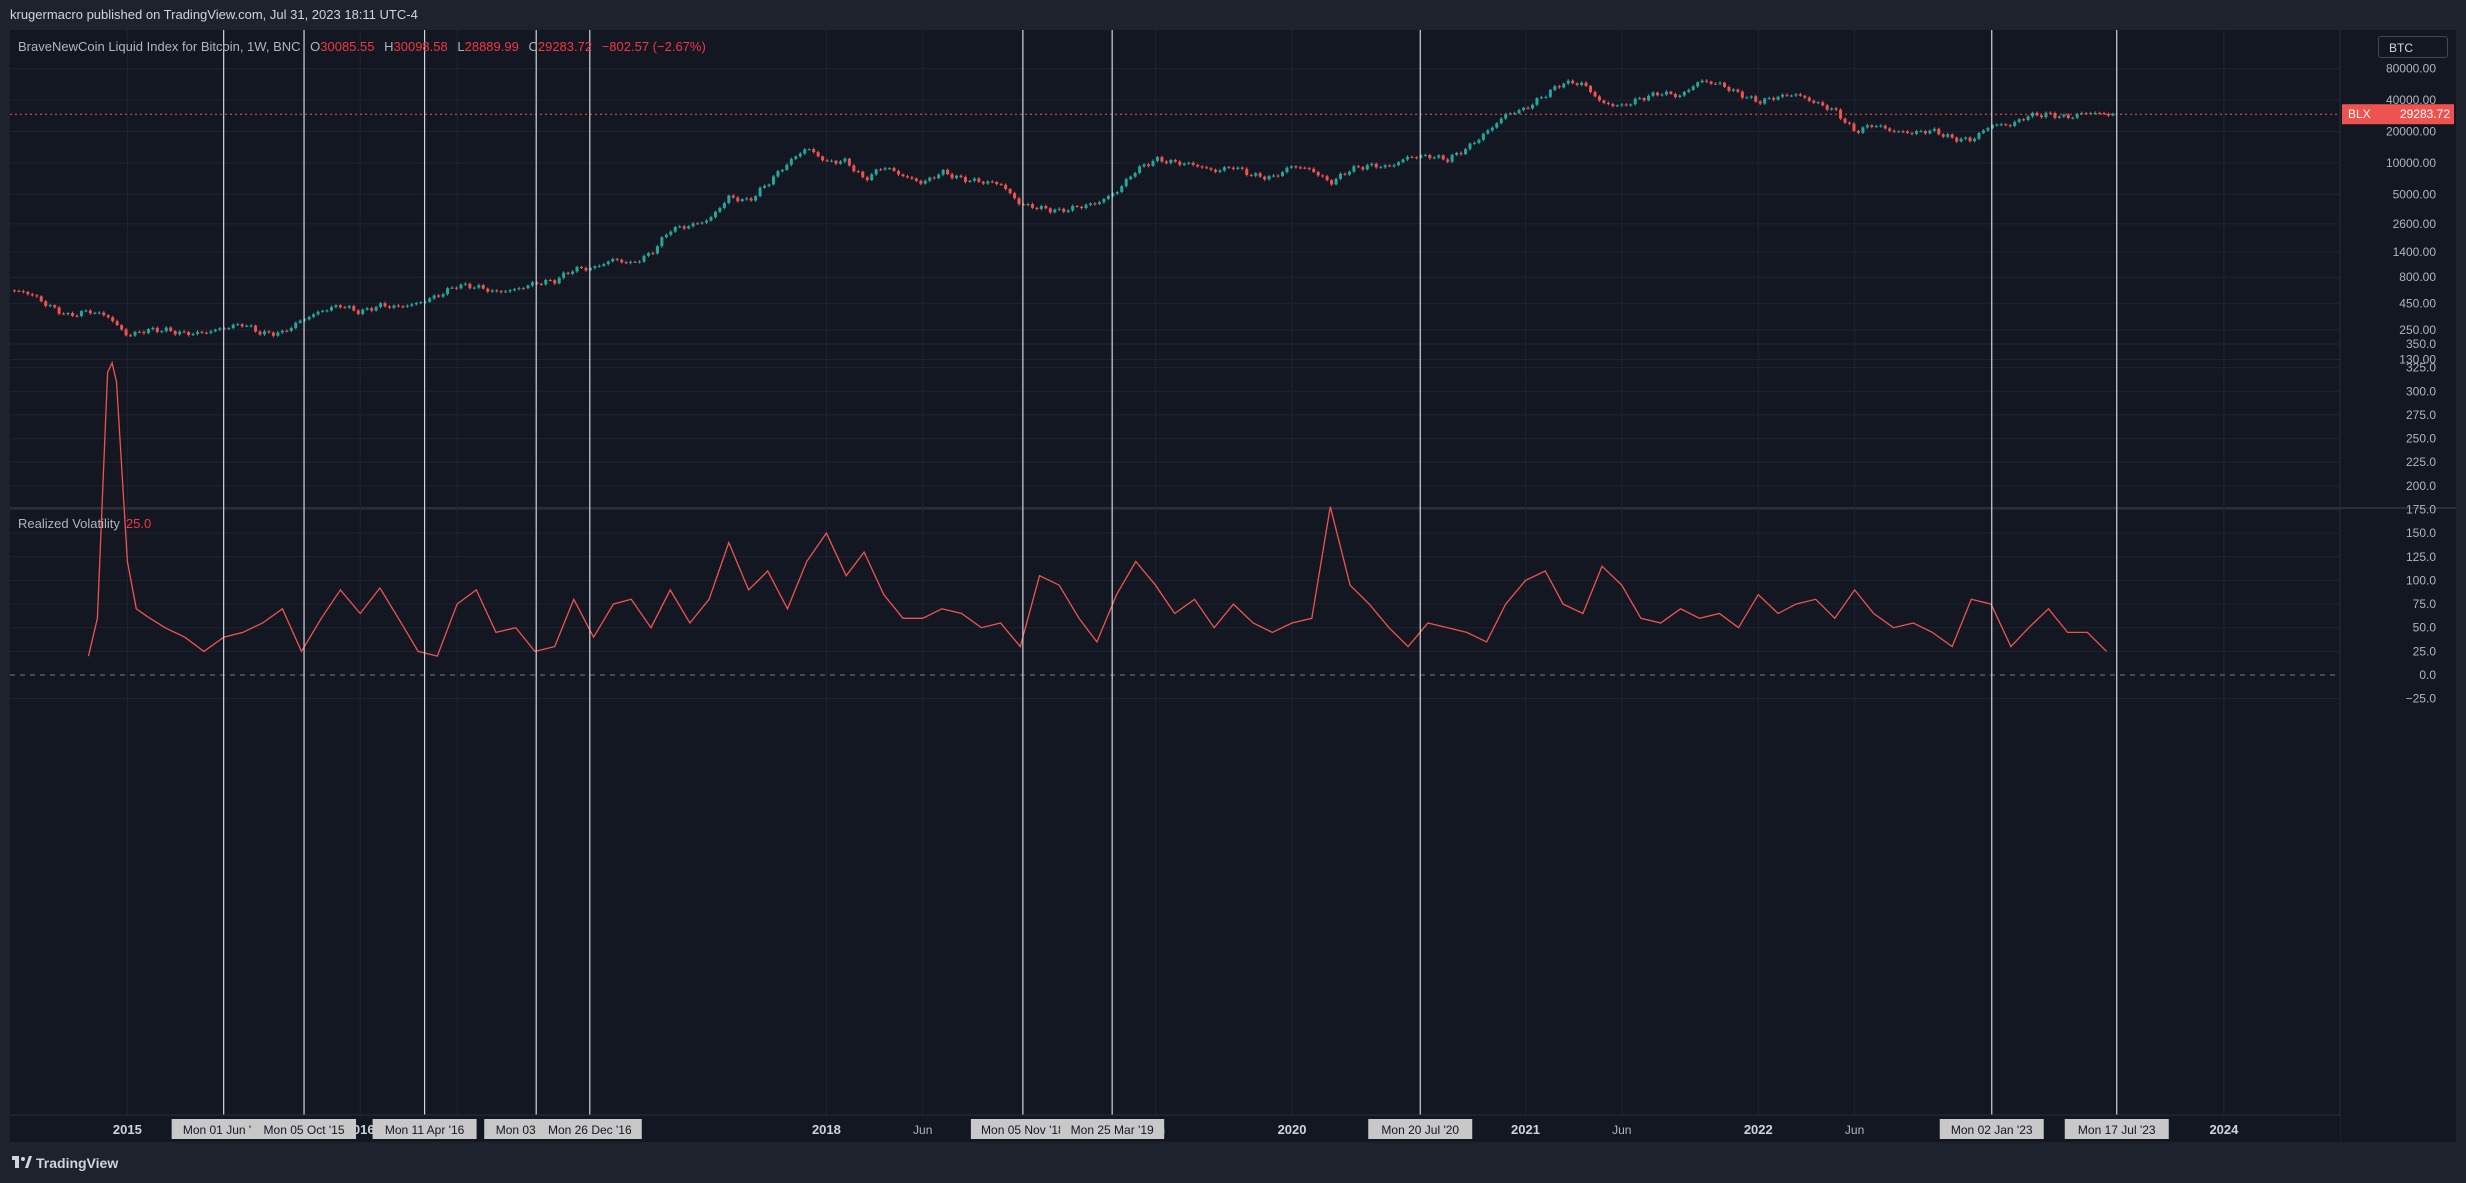  What do you see at coordinates (1525, 1129) in the screenshot?
I see `time-axis-label: 2021` at bounding box center [1525, 1129].